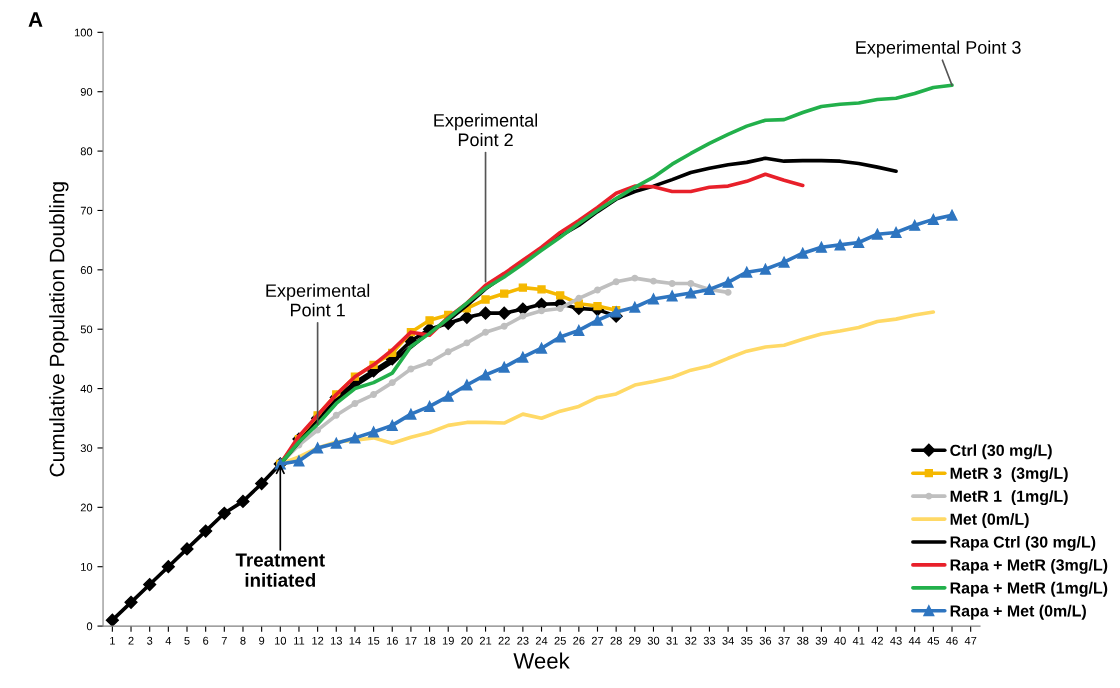 This screenshot has height=688, width=1120. I want to click on legend-label: MetR 1 (1mg/L), so click(1009, 498).